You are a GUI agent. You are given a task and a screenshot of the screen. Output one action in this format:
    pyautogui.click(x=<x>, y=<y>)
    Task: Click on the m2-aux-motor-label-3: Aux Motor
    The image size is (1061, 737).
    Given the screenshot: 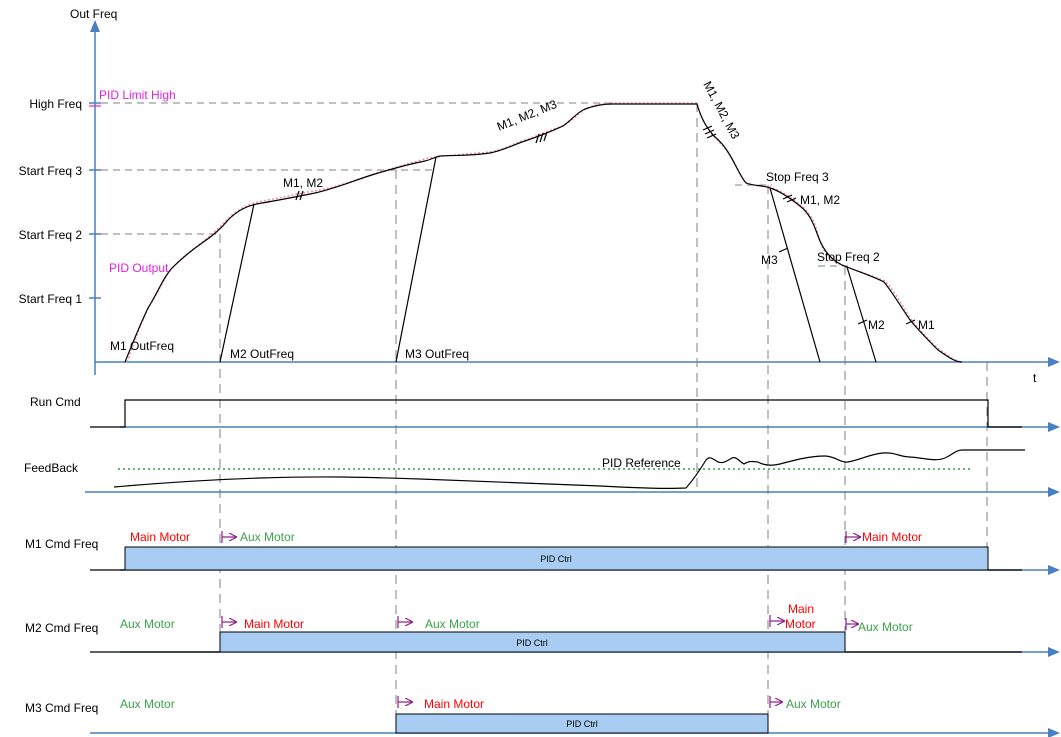 What is the action you would take?
    pyautogui.click(x=885, y=627)
    